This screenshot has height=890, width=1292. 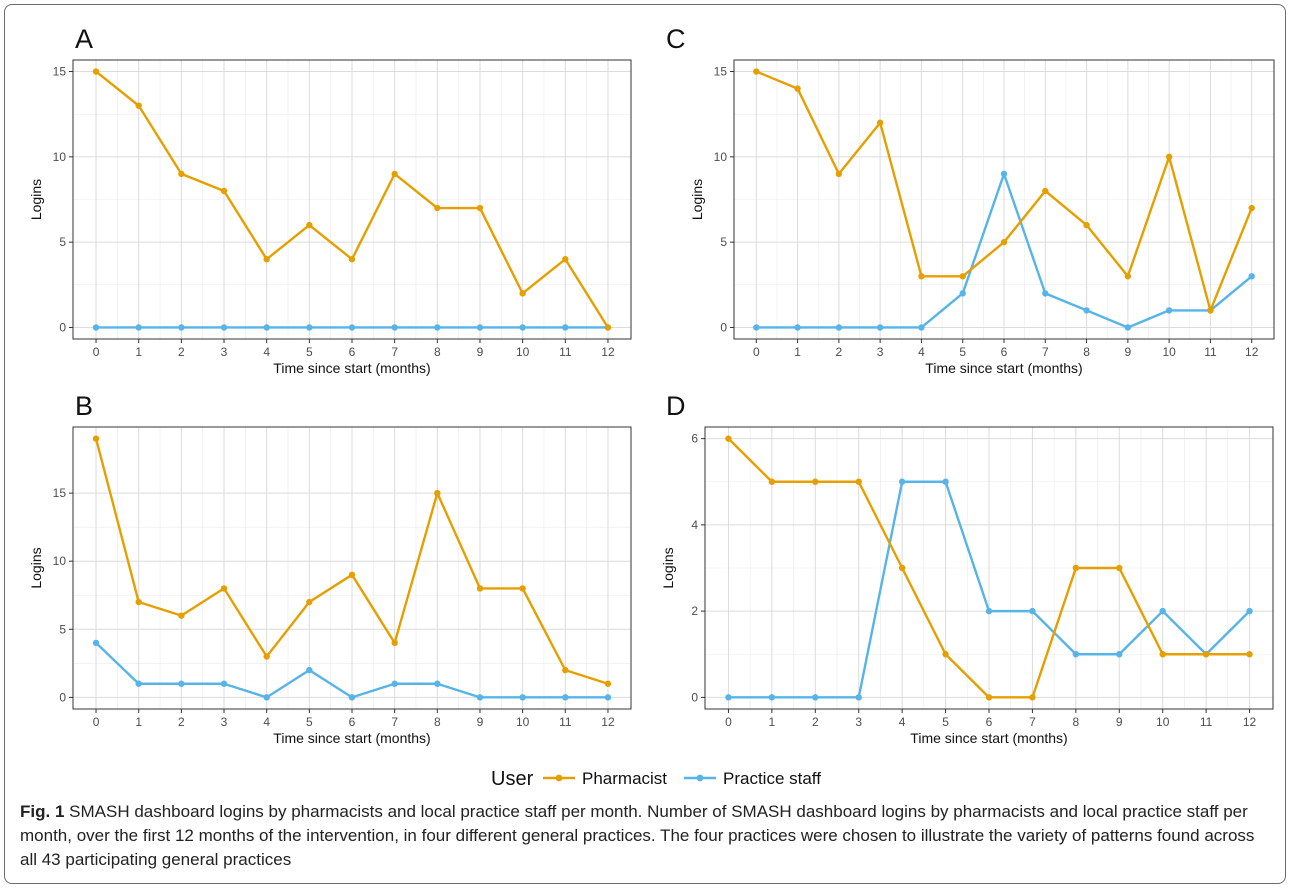 I want to click on panel-b-xtick-label: 12, so click(x=608, y=722).